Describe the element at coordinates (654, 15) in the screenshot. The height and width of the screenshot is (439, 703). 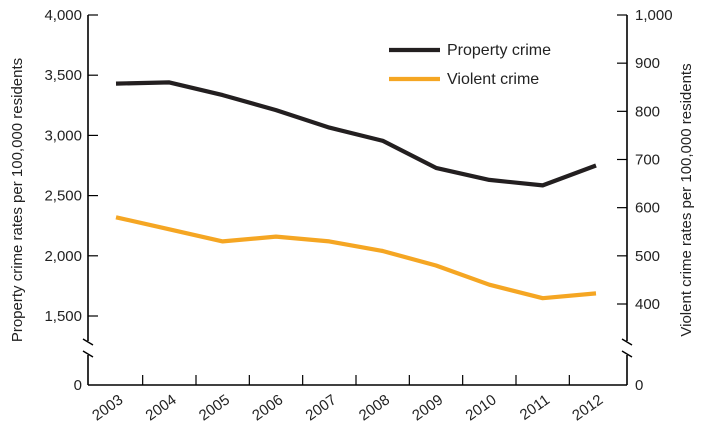
I see `right-tick-label: 1,000` at that location.